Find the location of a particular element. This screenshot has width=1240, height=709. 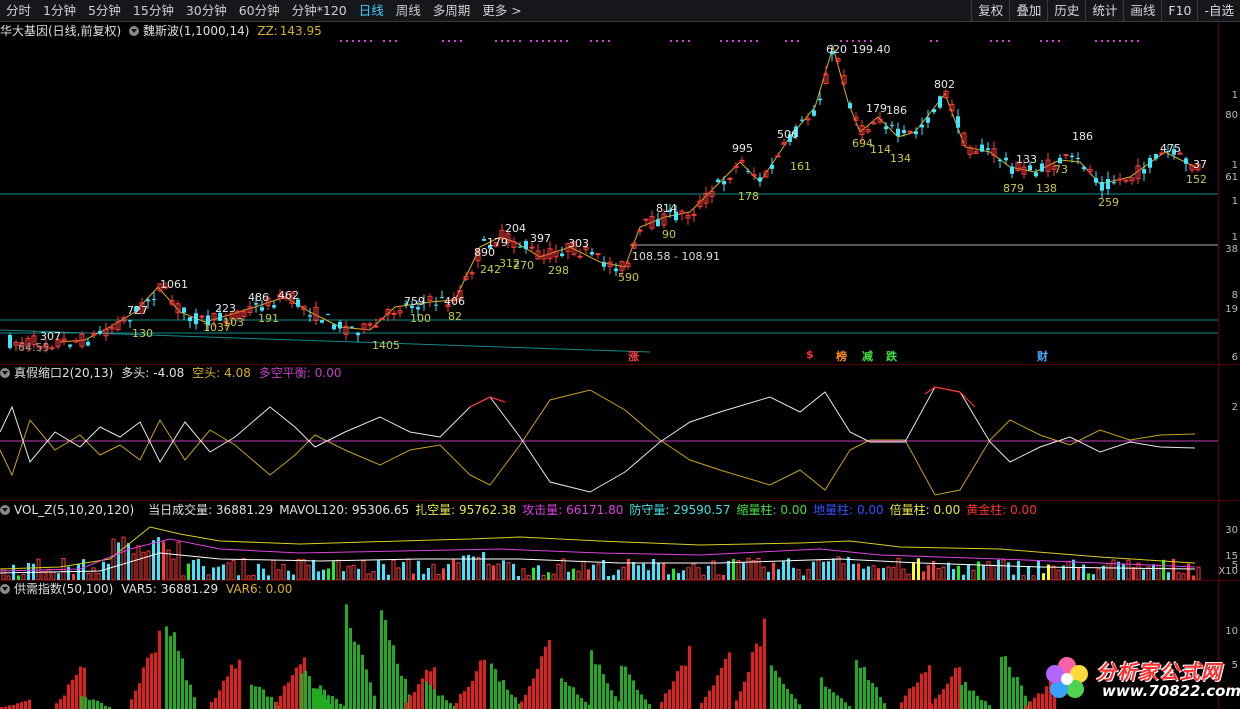

tool-button-1: 叠加 is located at coordinates (1028, 11).